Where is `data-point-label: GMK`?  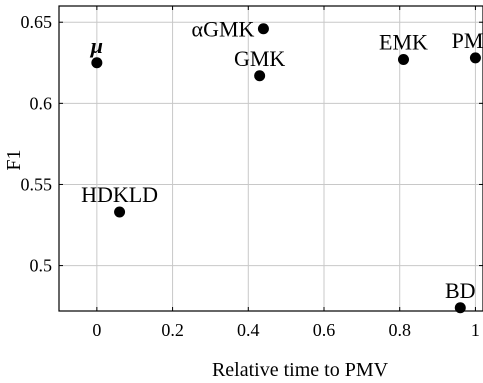
data-point-label: GMK is located at coordinates (259, 58).